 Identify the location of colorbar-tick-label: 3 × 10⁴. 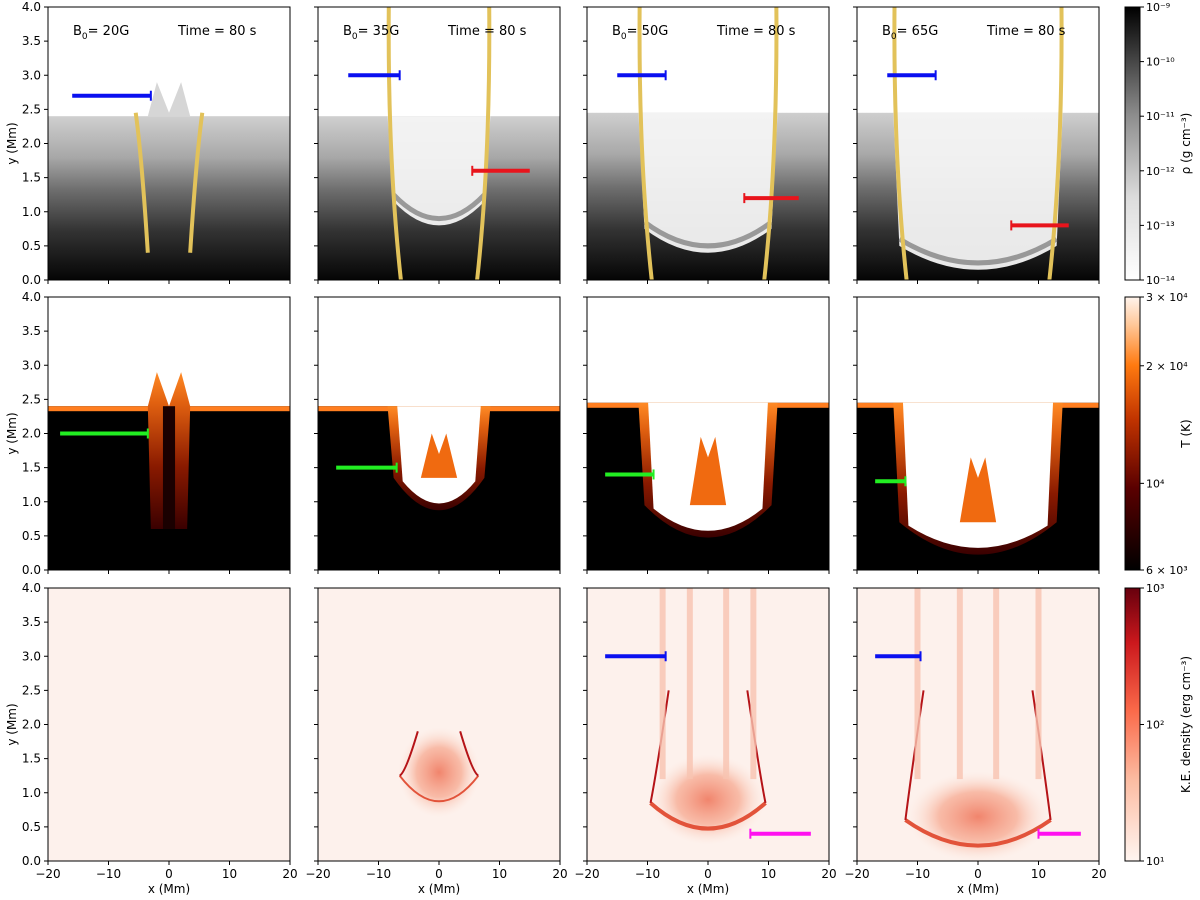
(1167, 297).